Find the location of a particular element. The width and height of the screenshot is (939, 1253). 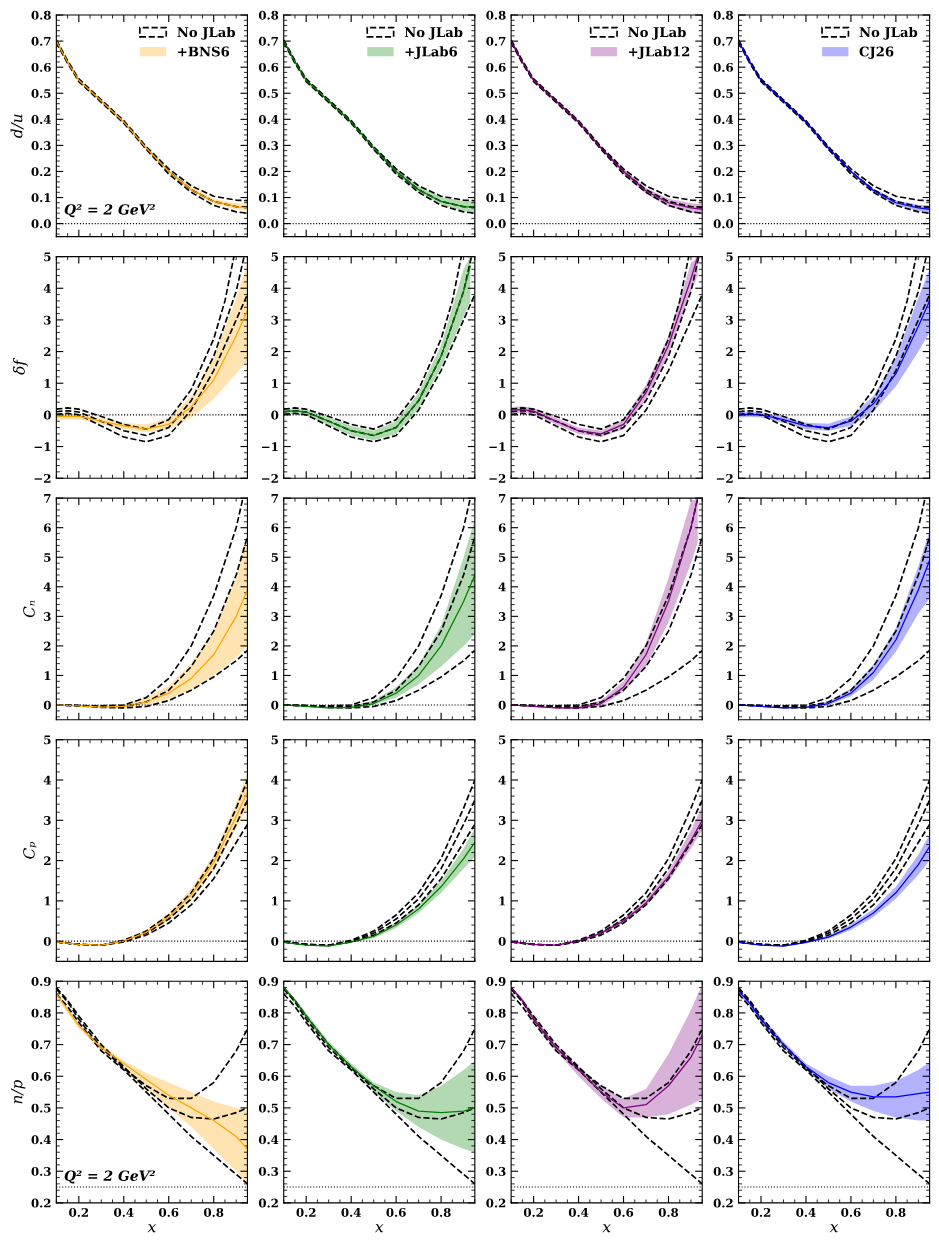

y-axis-title: Cₙ is located at coordinates (29, 609).